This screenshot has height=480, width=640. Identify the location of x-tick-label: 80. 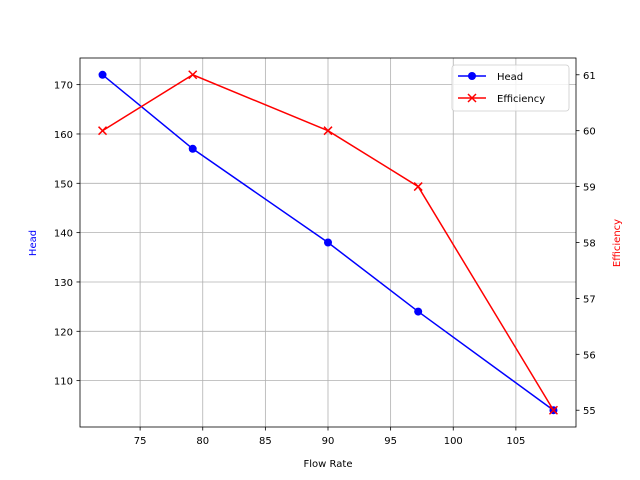
(202, 441).